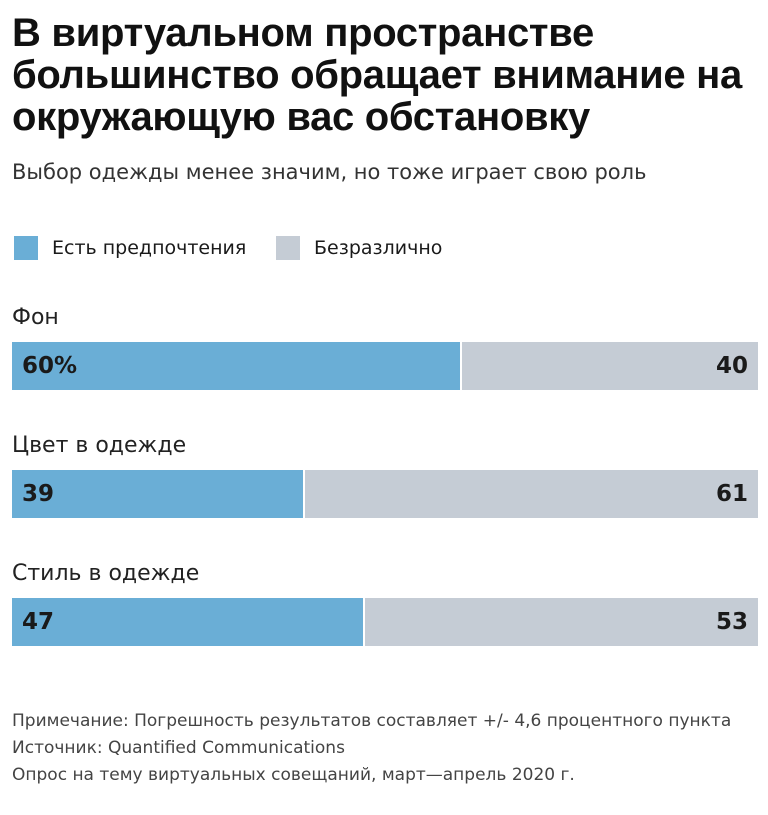 This screenshot has height=815, width=768. I want to click on bar-track: 47 53, so click(385, 622).